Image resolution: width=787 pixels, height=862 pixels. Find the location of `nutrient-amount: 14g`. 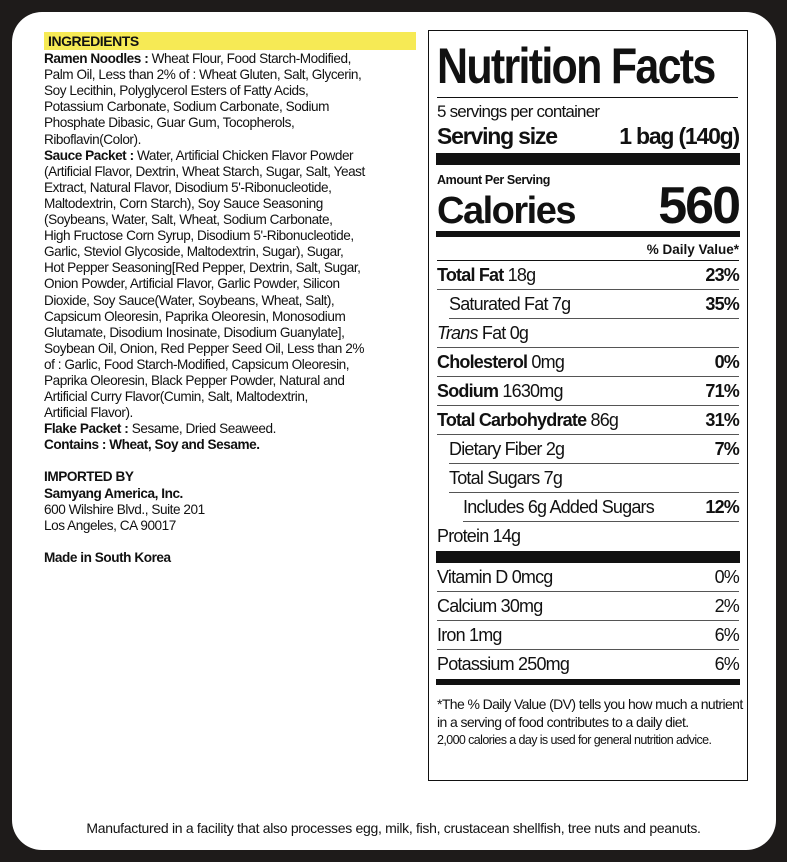

nutrient-amount: 14g is located at coordinates (504, 536).